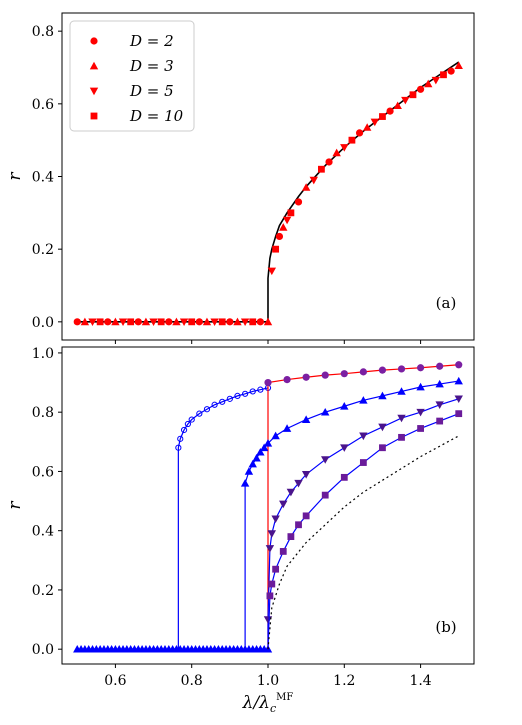 This screenshot has width=522, height=725. What do you see at coordinates (344, 681) in the screenshot?
I see `x-tick-label: 1.2` at bounding box center [344, 681].